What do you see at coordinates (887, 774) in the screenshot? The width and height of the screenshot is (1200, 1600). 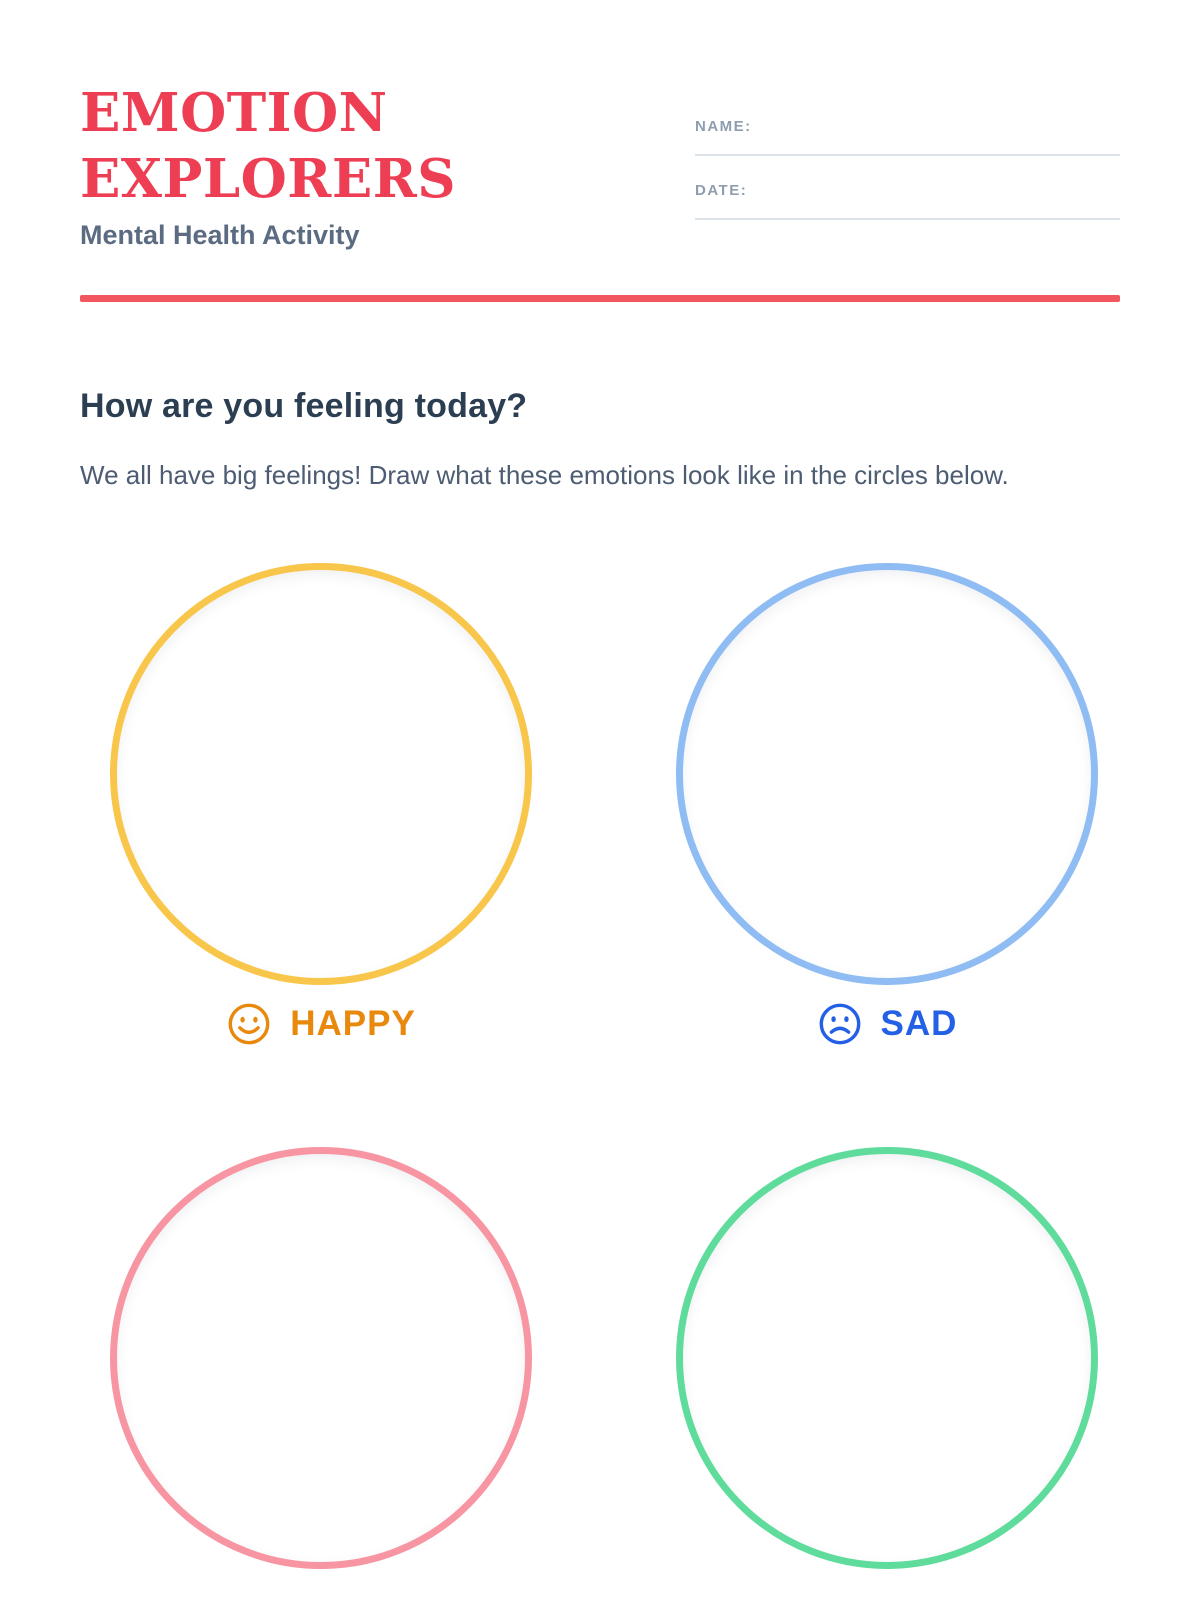 I see `sad-drawing-circle` at bounding box center [887, 774].